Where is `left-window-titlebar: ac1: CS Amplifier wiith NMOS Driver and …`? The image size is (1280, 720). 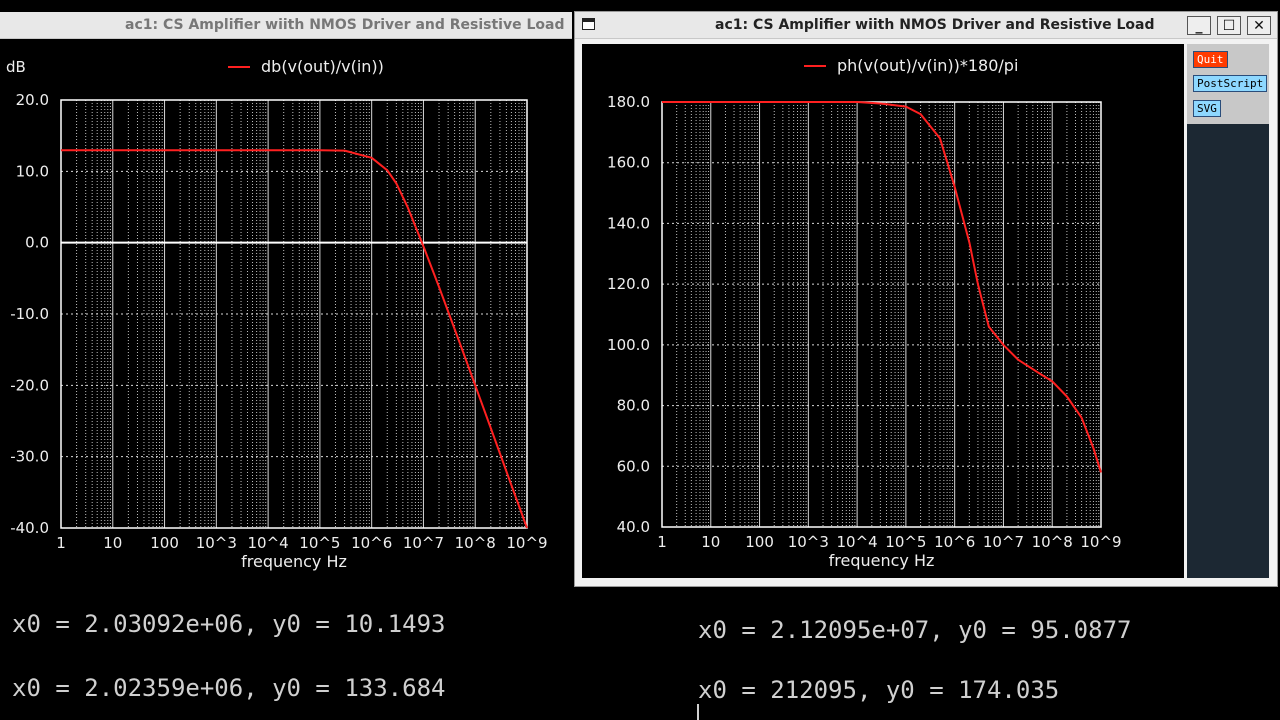
left-window-titlebar: ac1: CS Amplifier wiith NMOS Driver and … is located at coordinates (286, 25).